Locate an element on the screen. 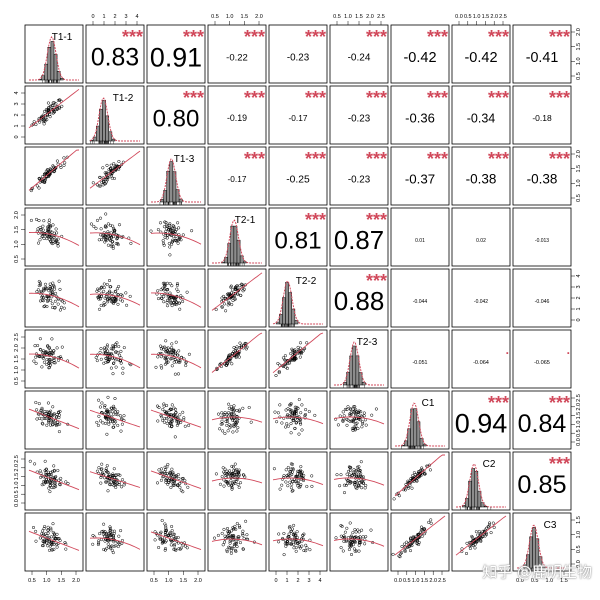 Image resolution: width=600 pixels, height=600 pixels. panel-T2-1-C3 is located at coordinates (542, 237).